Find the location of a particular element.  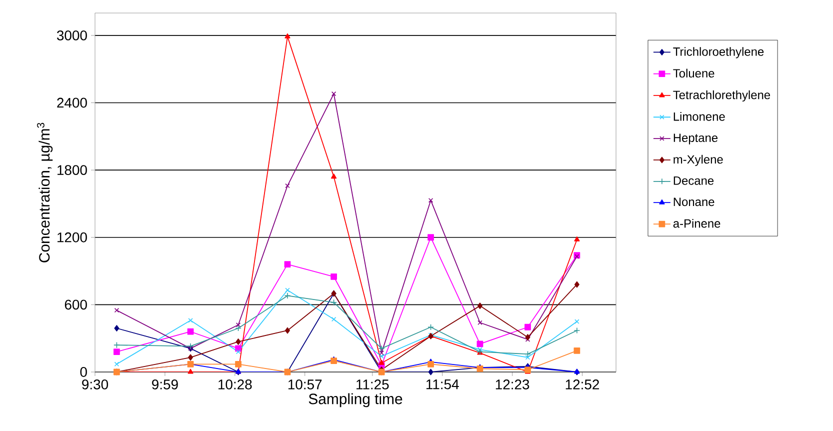

x-tick-label: 11:54 is located at coordinates (442, 385).